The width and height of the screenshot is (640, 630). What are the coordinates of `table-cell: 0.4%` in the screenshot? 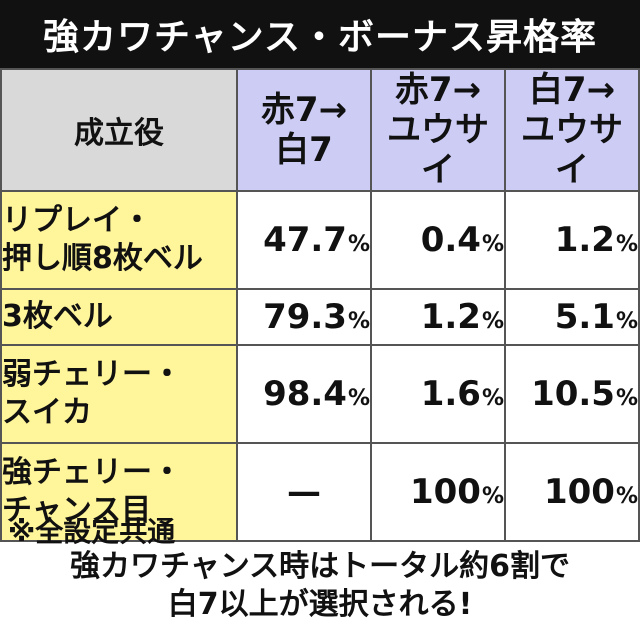 It's located at (438, 240).